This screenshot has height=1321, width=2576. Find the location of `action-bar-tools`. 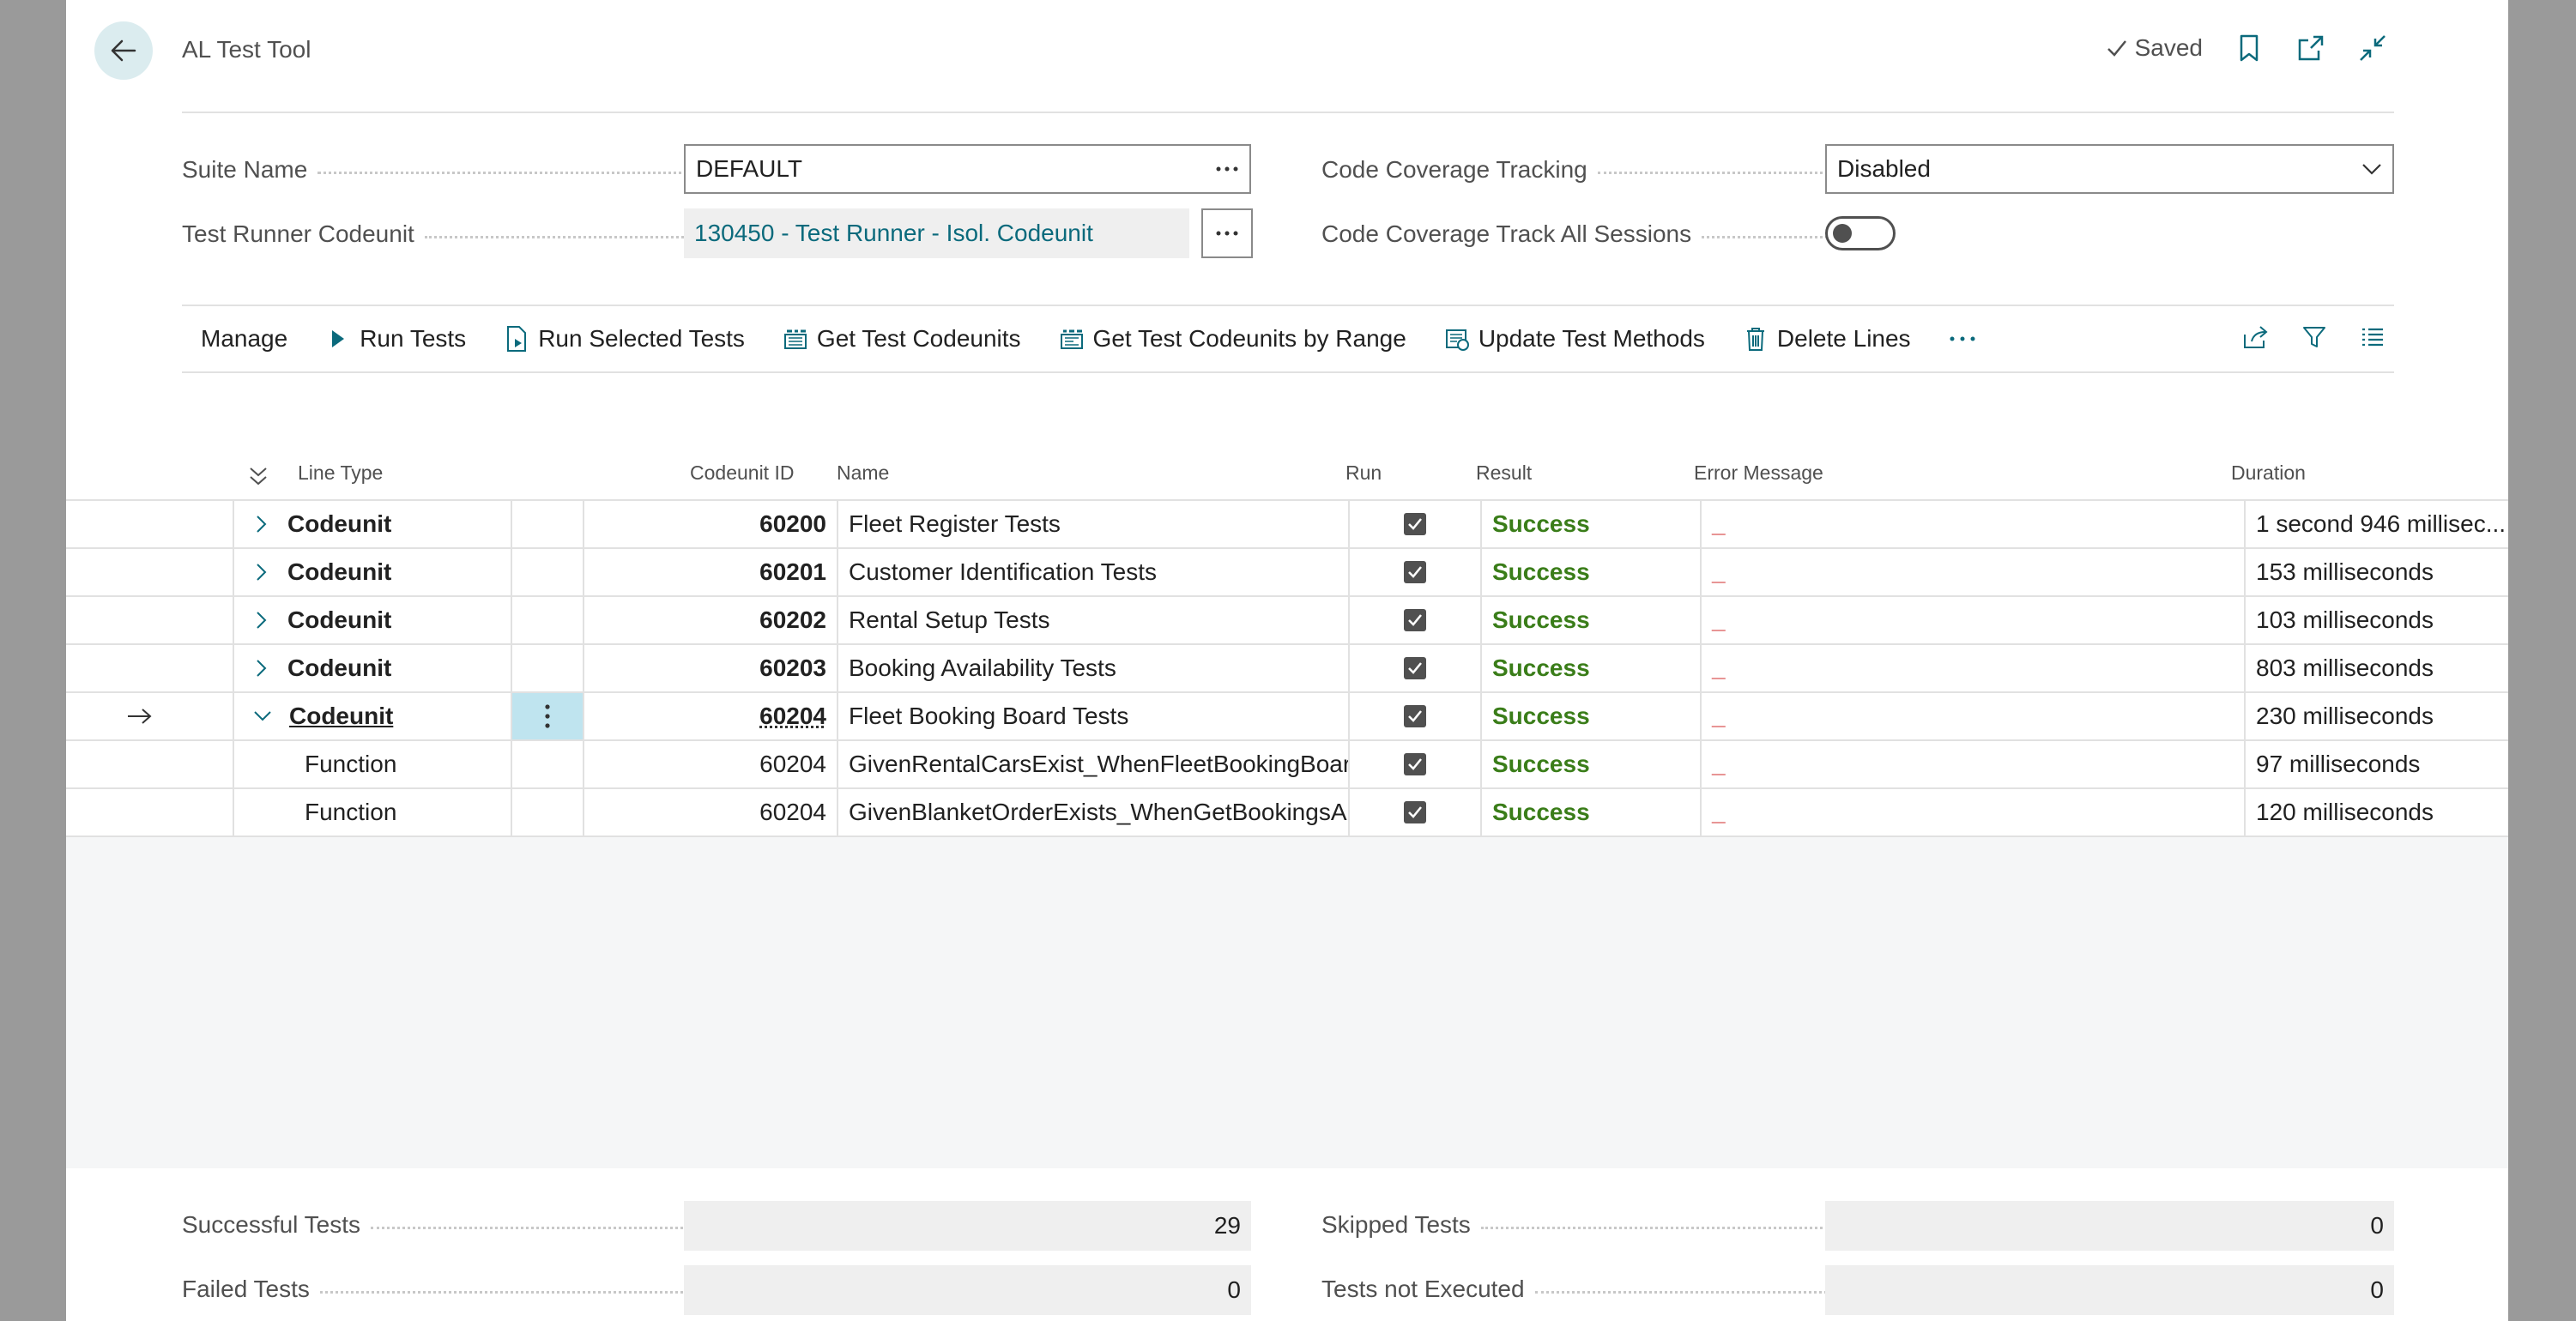

action-bar-tools is located at coordinates (2317, 338).